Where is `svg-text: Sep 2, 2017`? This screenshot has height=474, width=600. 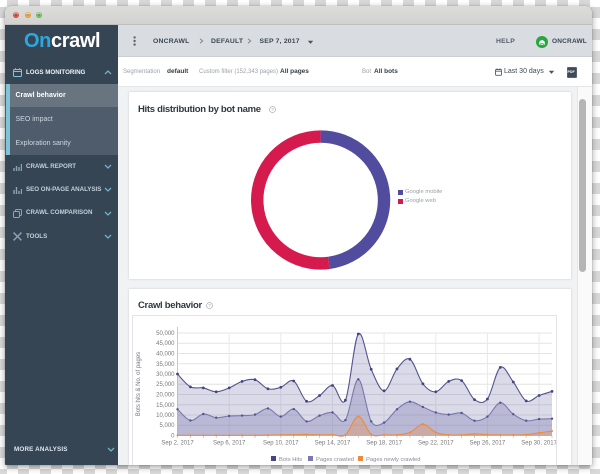 svg-text: Sep 2, 2017 is located at coordinates (177, 443).